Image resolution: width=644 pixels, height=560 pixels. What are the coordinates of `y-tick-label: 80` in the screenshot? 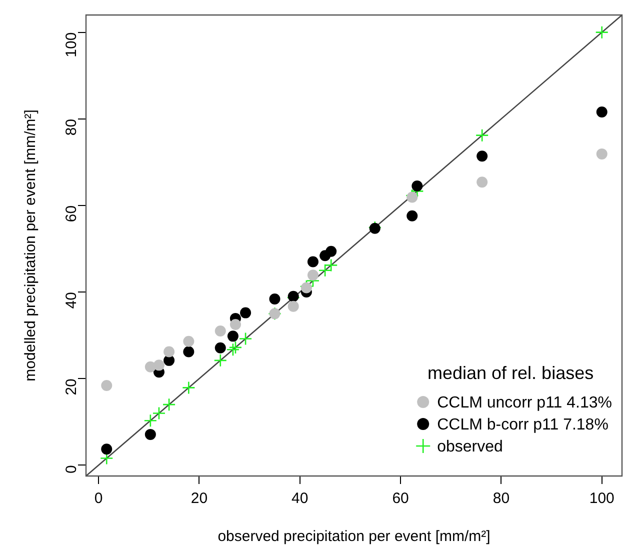 It's located at (71, 127).